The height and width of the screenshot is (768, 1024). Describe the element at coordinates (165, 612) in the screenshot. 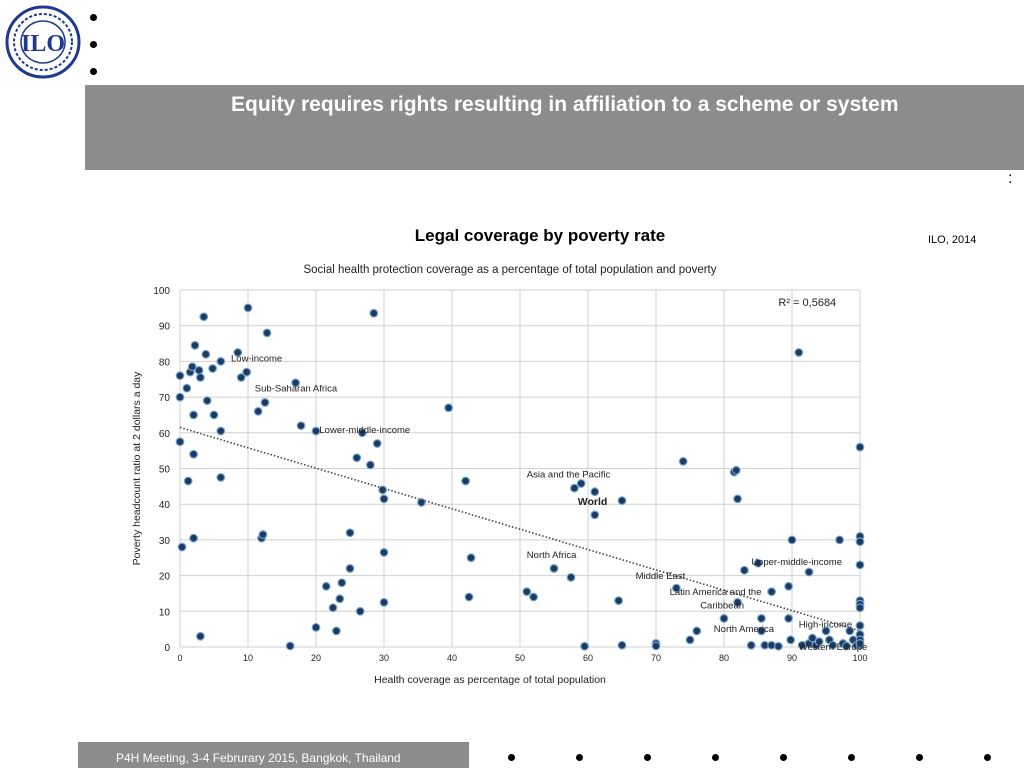

I see `y-tick-label: 10` at that location.